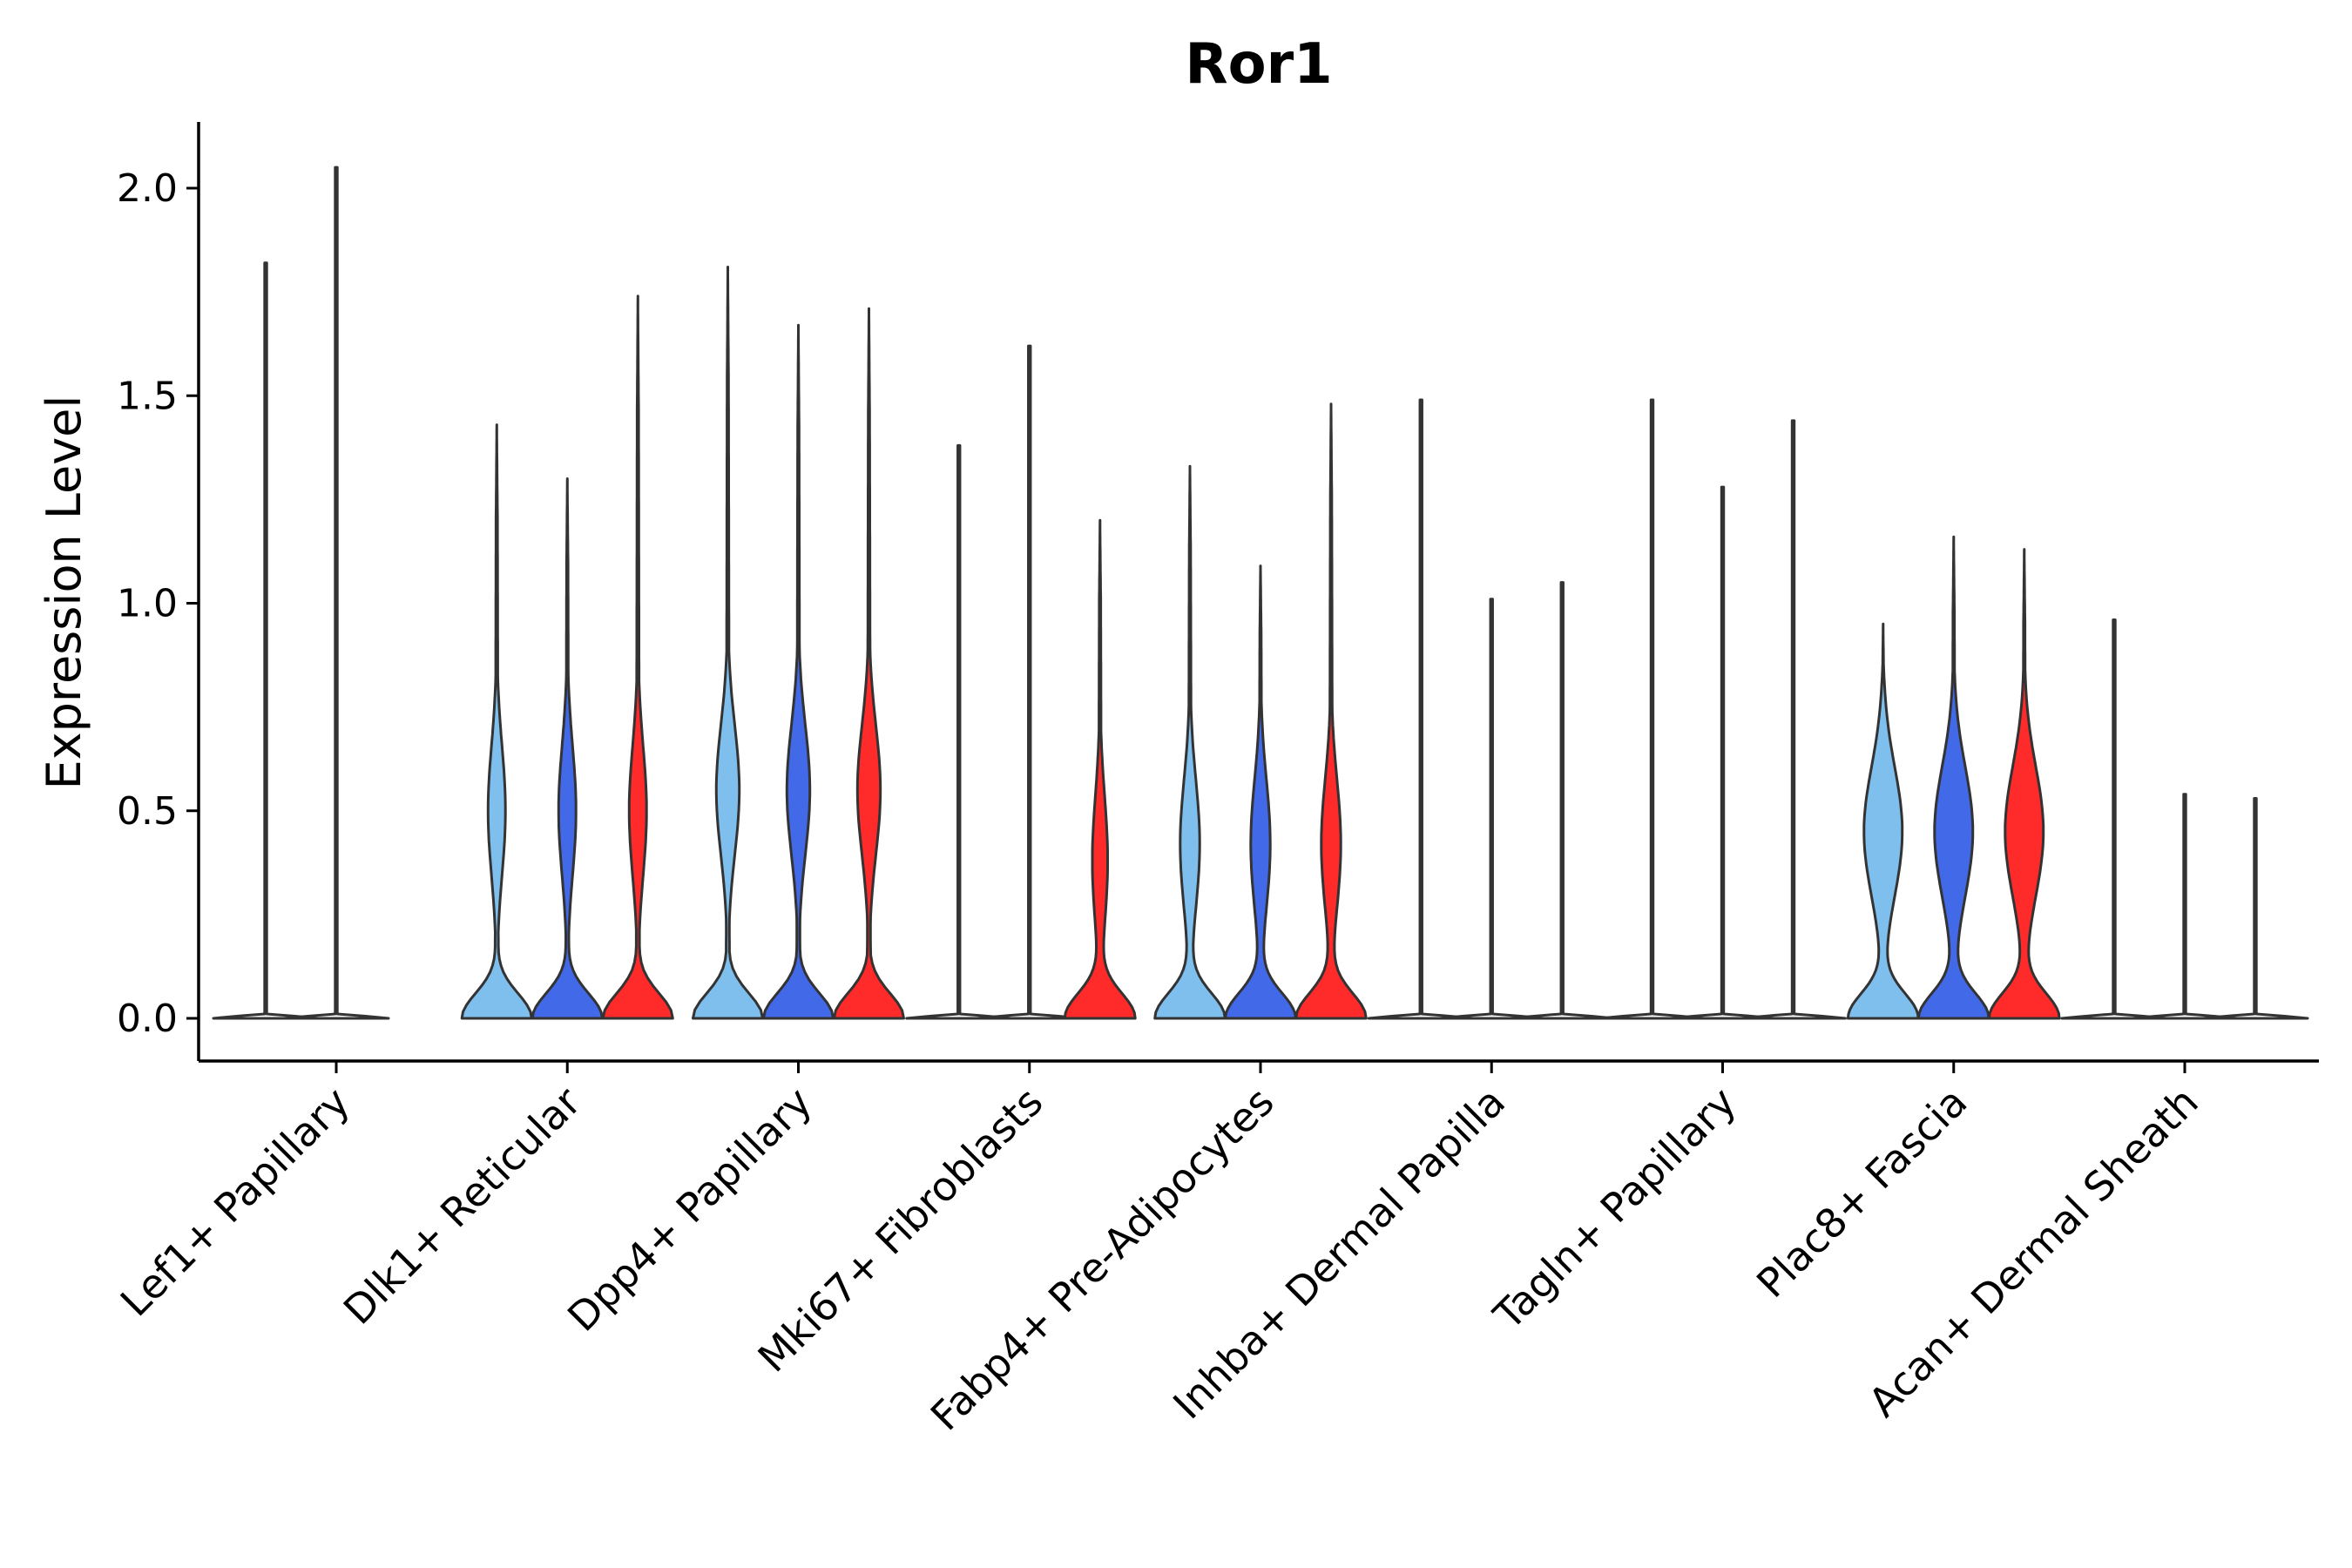  What do you see at coordinates (2185, 906) in the screenshot?
I see `violin-9-group2` at bounding box center [2185, 906].